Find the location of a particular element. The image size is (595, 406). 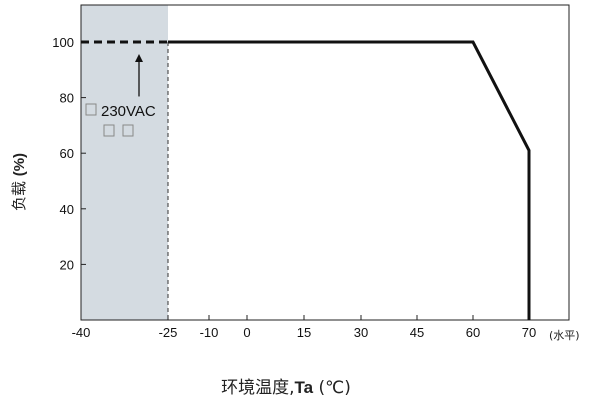

y-tick-label: 60 is located at coordinates (67, 153).